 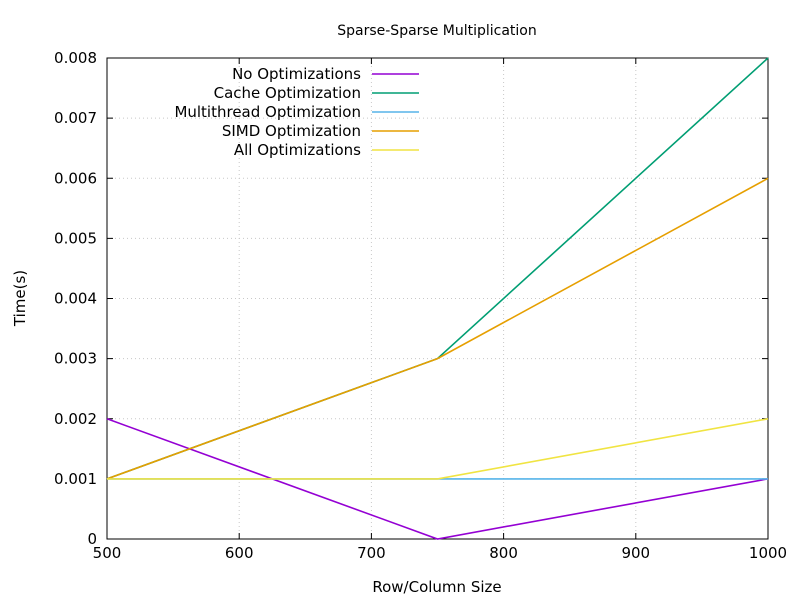 I want to click on y-tick-label: 0.002, so click(x=75, y=419).